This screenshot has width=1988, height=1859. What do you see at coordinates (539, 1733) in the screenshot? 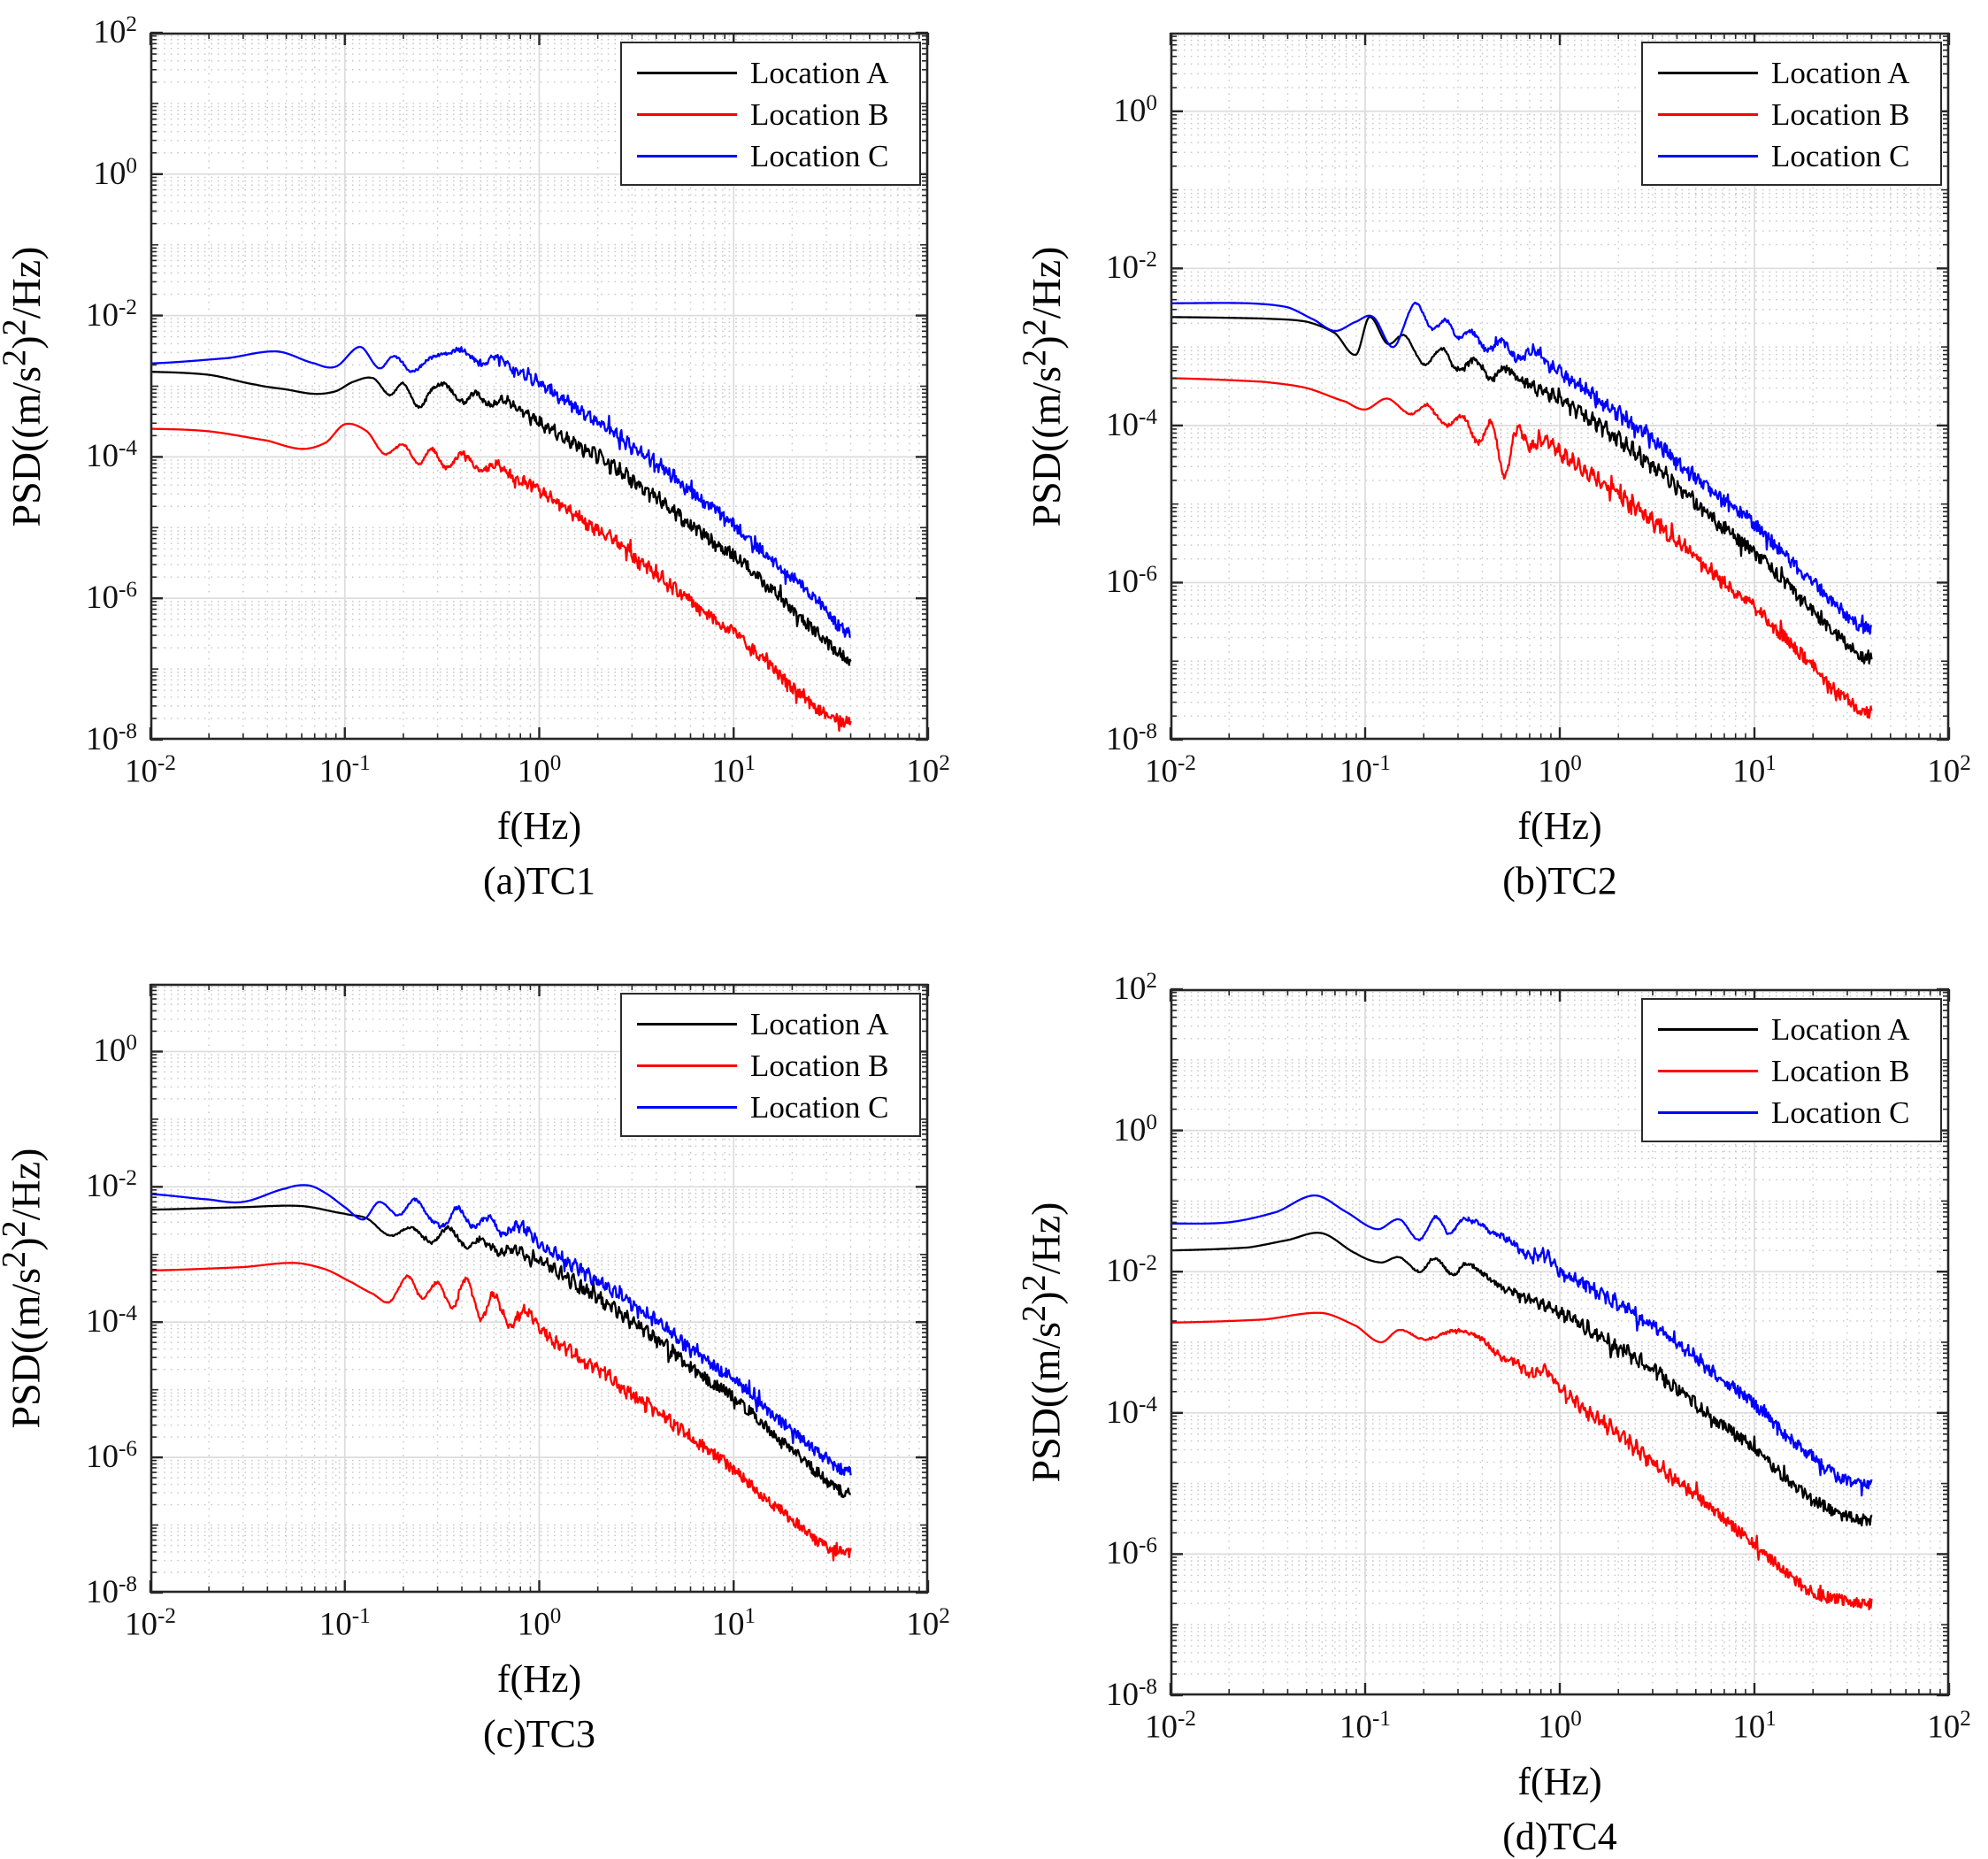
I see `panel-caption: (c)TC3` at bounding box center [539, 1733].